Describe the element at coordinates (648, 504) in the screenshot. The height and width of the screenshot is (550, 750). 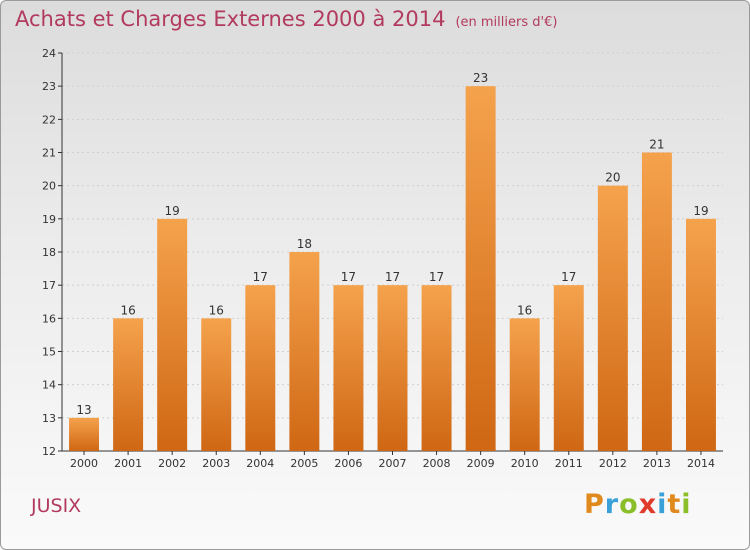
I see `logo-letter: x` at that location.